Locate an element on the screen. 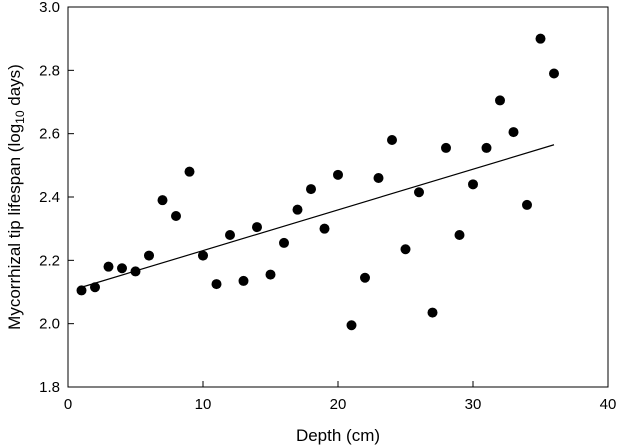 This screenshot has height=446, width=622. y-tick-label: 3.0 is located at coordinates (49, 8).